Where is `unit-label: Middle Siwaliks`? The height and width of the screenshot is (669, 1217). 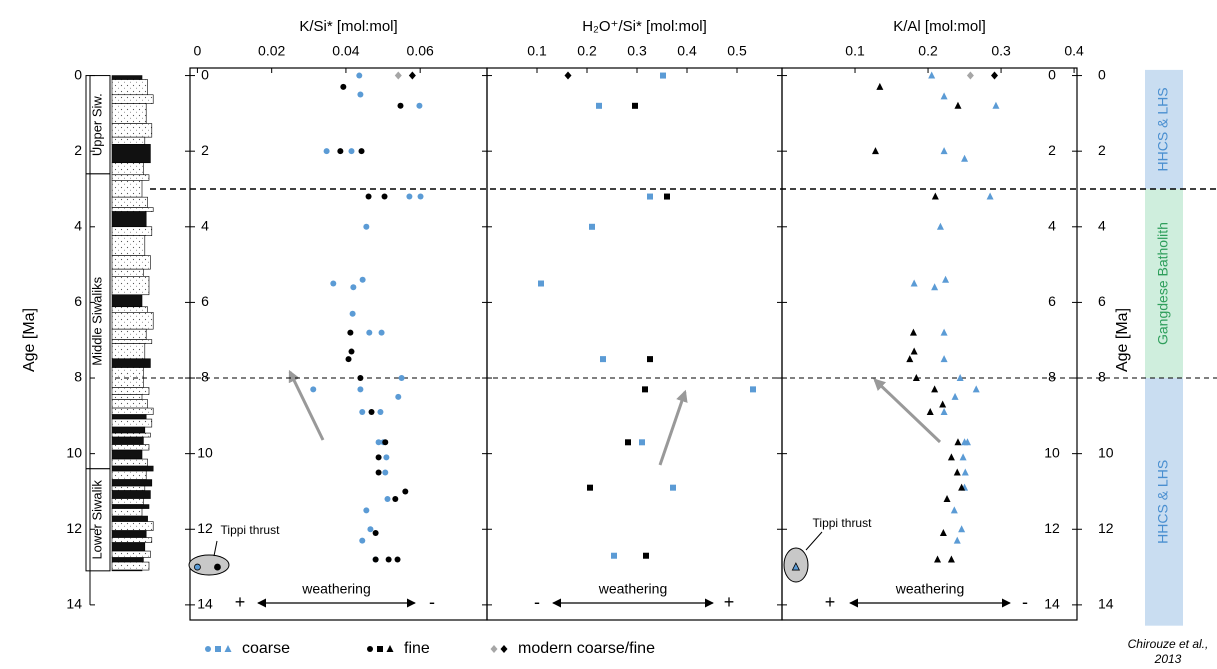
unit-label: Middle Siwaliks is located at coordinates (96, 320).